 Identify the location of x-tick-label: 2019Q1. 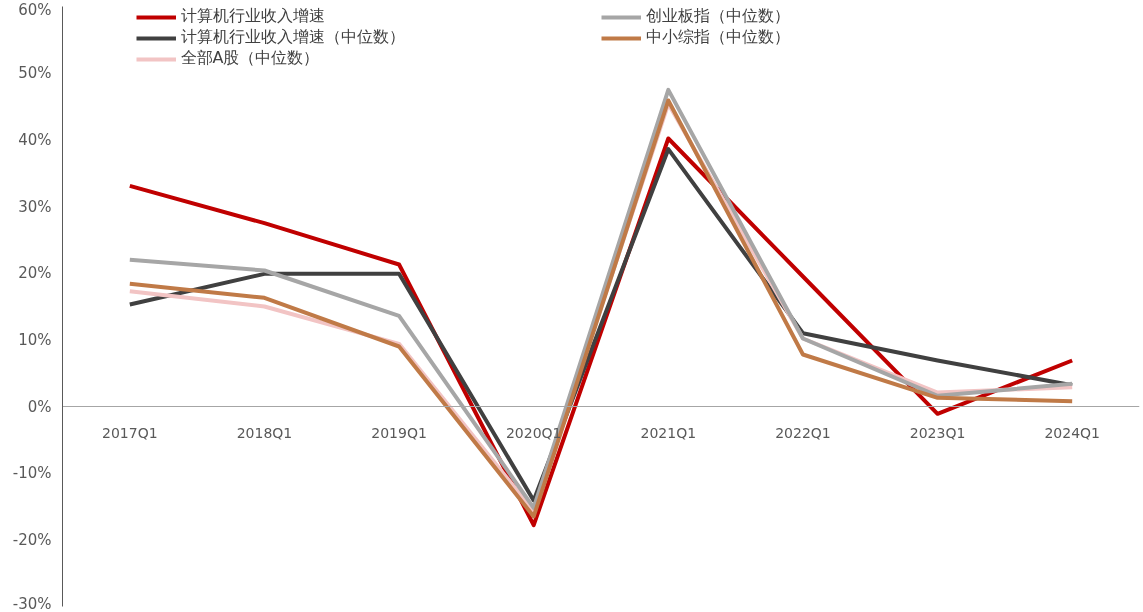
(399, 432).